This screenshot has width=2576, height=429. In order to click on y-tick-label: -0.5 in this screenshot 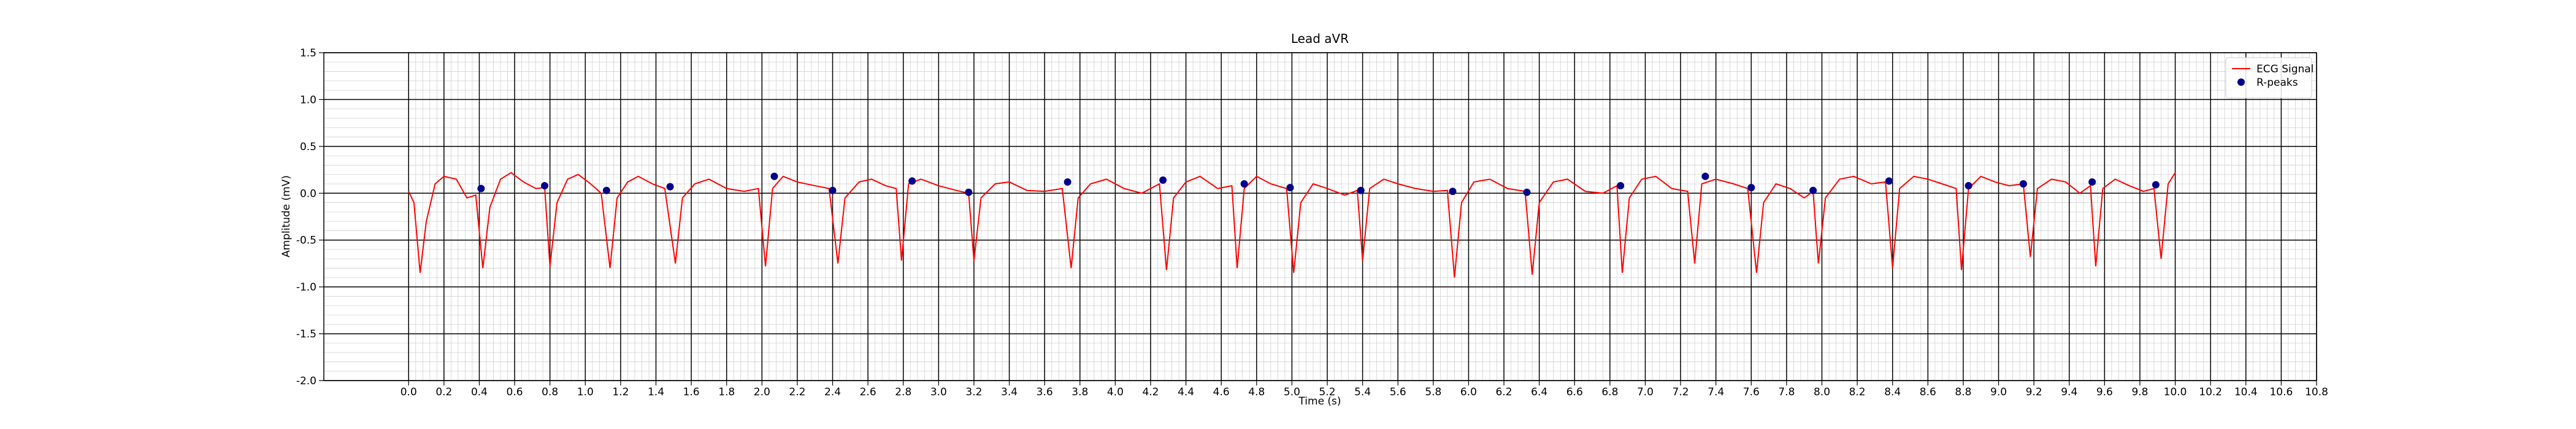, I will do `click(306, 241)`.